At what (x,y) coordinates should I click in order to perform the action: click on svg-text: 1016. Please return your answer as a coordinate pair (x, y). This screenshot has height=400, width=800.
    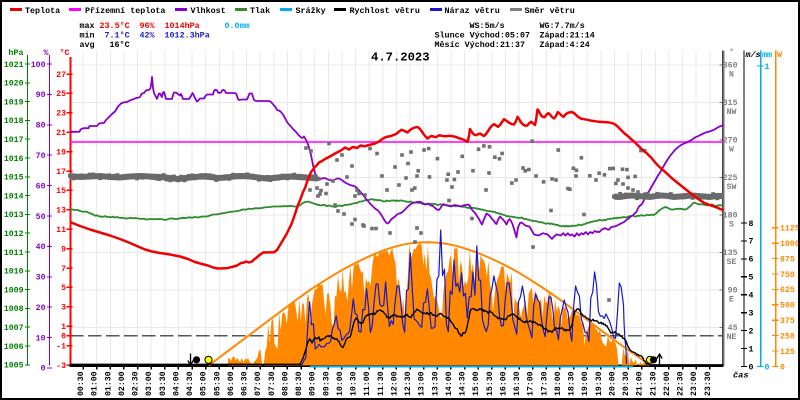
    Looking at the image, I should click on (14, 159).